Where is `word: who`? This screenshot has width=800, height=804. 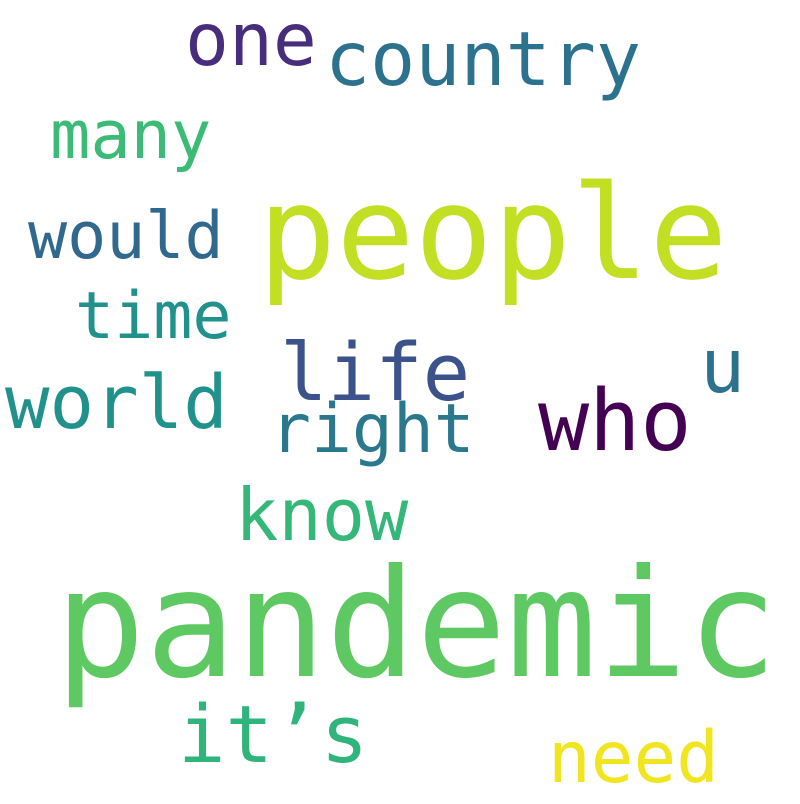
word: who is located at coordinates (615, 421).